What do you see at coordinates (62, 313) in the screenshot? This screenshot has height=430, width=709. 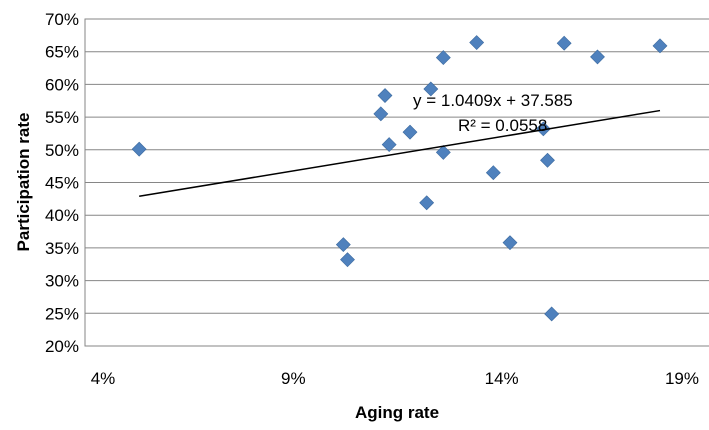 I see `y-tick-label: 25%` at bounding box center [62, 313].